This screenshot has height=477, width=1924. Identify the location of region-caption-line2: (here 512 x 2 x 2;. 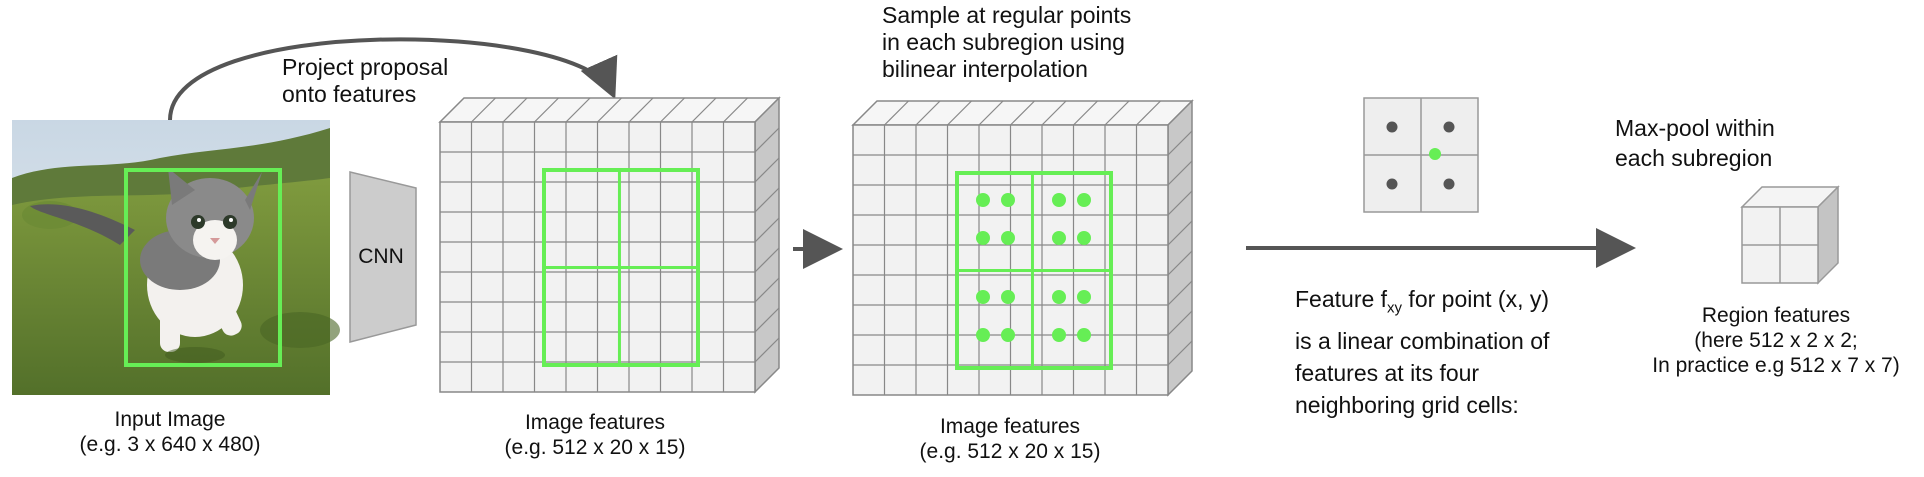
(1776, 340).